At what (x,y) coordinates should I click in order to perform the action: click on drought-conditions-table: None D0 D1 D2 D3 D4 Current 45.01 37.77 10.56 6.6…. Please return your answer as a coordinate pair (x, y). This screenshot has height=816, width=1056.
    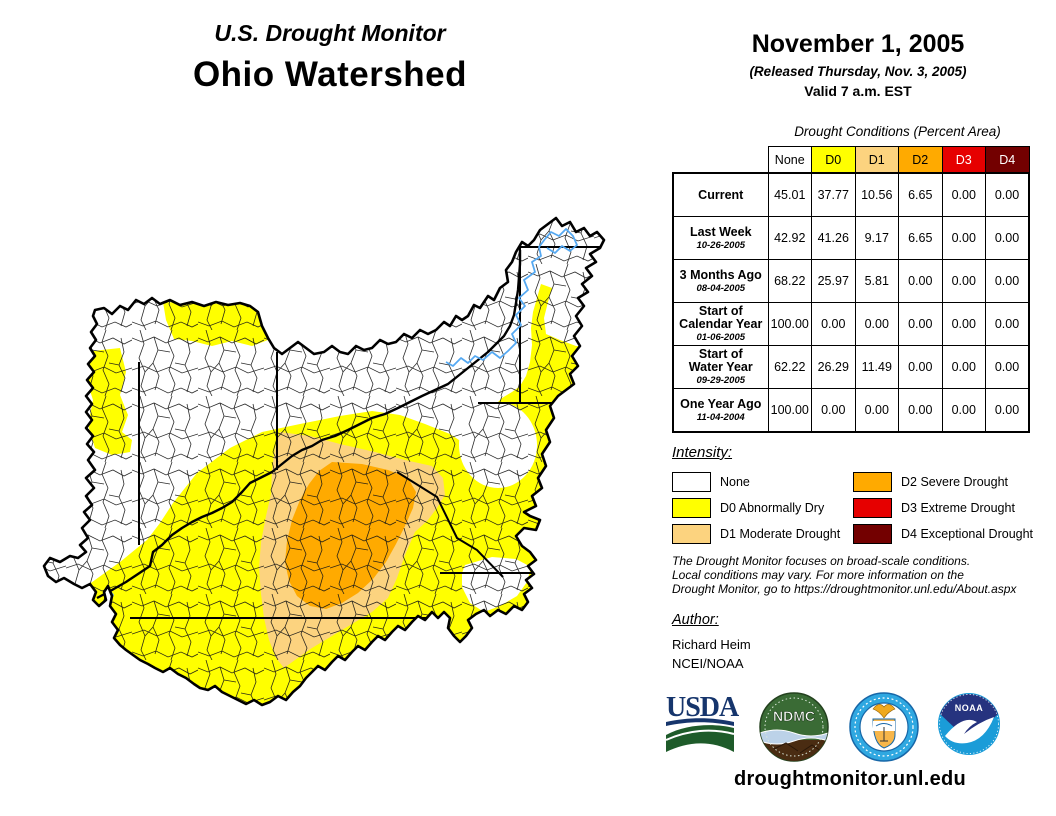
    Looking at the image, I should click on (851, 289).